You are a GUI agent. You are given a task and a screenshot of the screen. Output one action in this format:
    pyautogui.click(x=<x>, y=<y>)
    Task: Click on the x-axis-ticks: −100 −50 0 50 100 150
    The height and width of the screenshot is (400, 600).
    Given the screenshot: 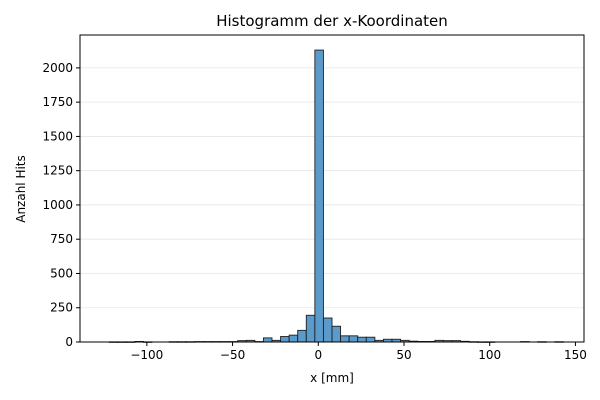 What is the action you would take?
    pyautogui.click(x=358, y=352)
    